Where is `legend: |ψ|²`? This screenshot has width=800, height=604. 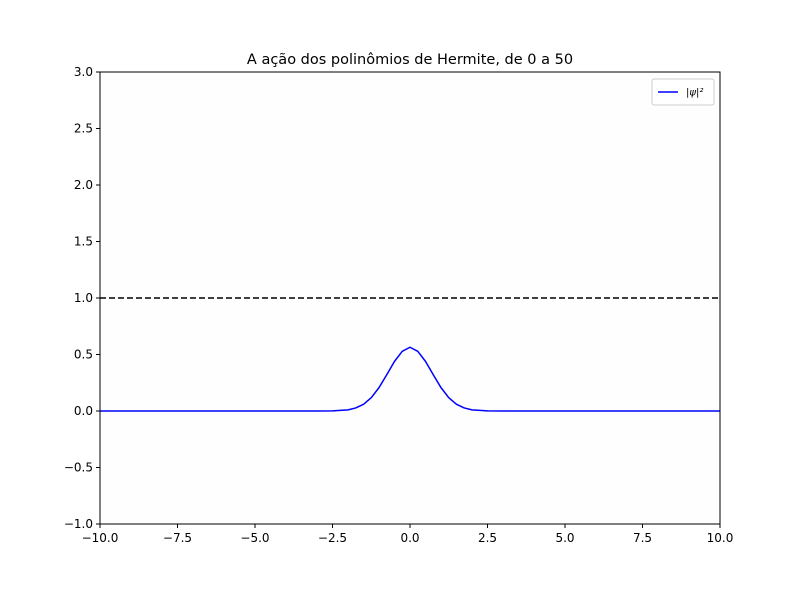
legend: |ψ|² is located at coordinates (683, 92).